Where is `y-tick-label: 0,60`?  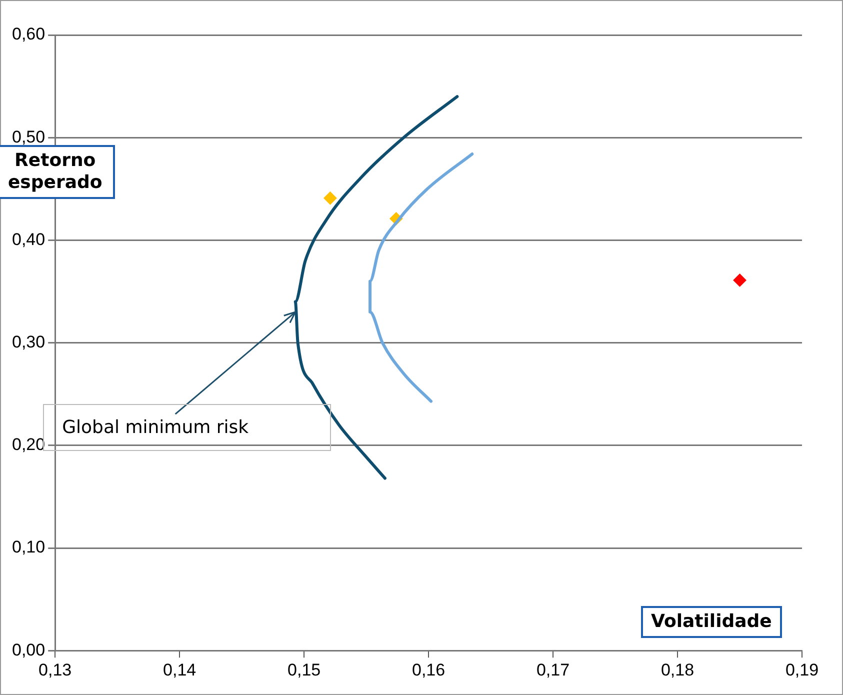 y-tick-label: 0,60 is located at coordinates (29, 34).